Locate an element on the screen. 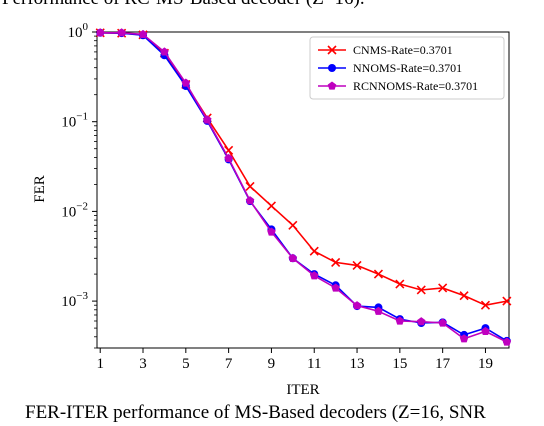 This screenshot has width=544, height=426. y-tick-label: 10⁻² is located at coordinates (74, 210).